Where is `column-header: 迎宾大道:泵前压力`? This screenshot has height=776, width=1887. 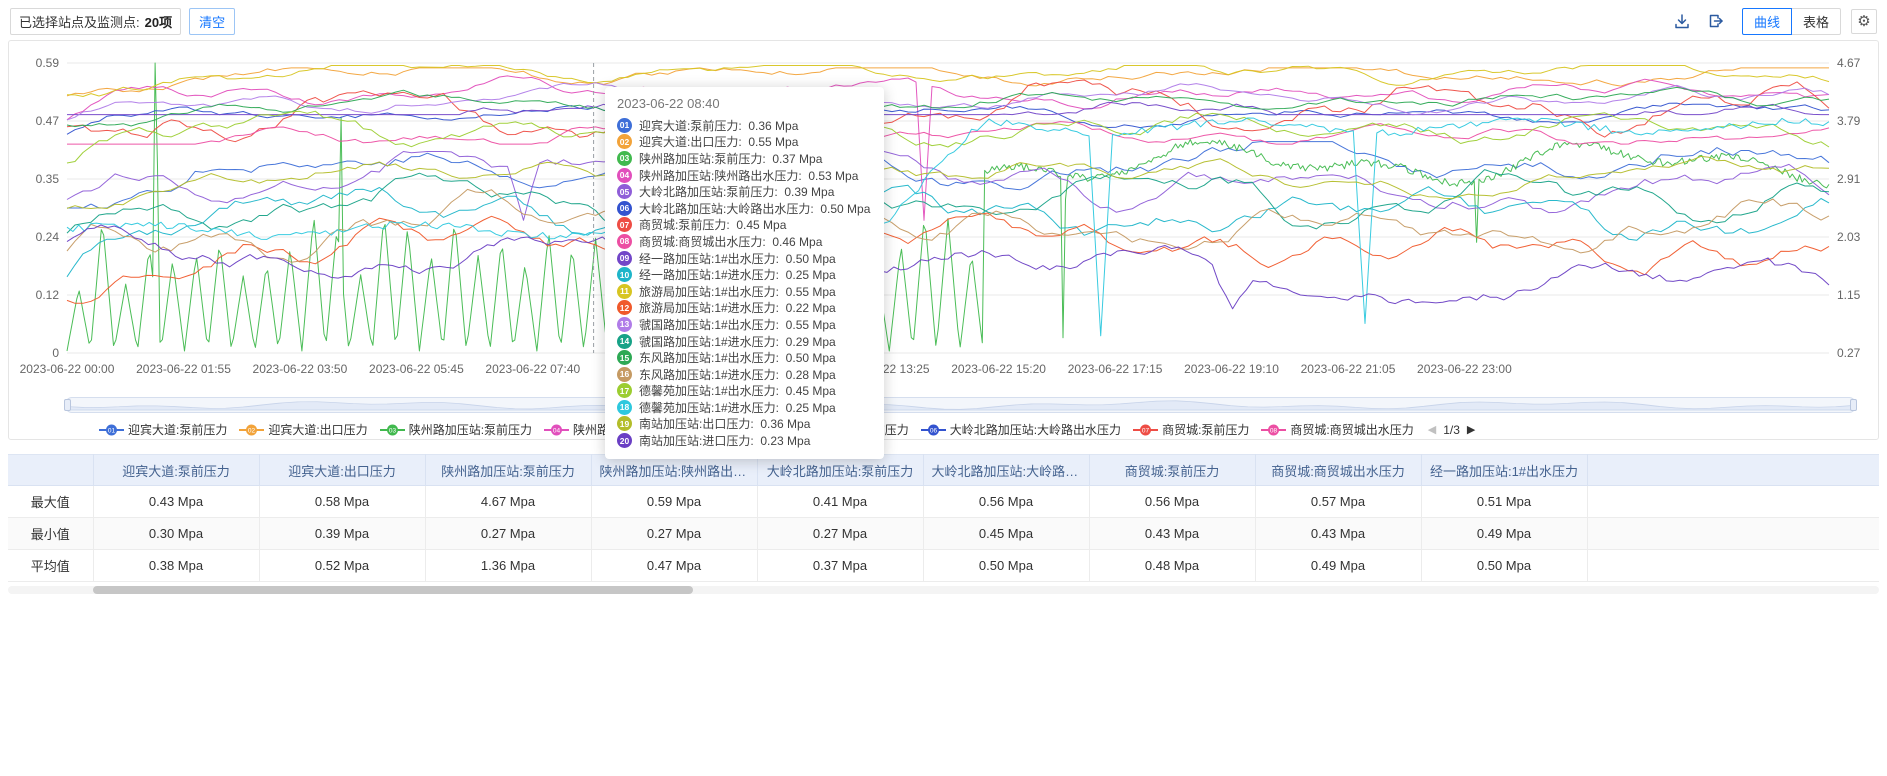 column-header: 迎宾大道:泵前压力 is located at coordinates (176, 470).